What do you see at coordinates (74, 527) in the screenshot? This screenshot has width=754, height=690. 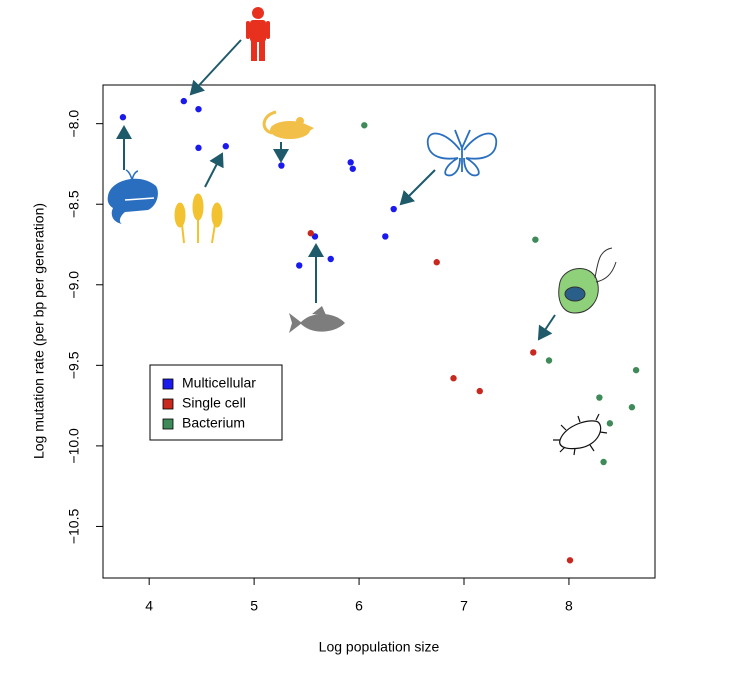 I see `y-tick-label: −10.5` at bounding box center [74, 527].